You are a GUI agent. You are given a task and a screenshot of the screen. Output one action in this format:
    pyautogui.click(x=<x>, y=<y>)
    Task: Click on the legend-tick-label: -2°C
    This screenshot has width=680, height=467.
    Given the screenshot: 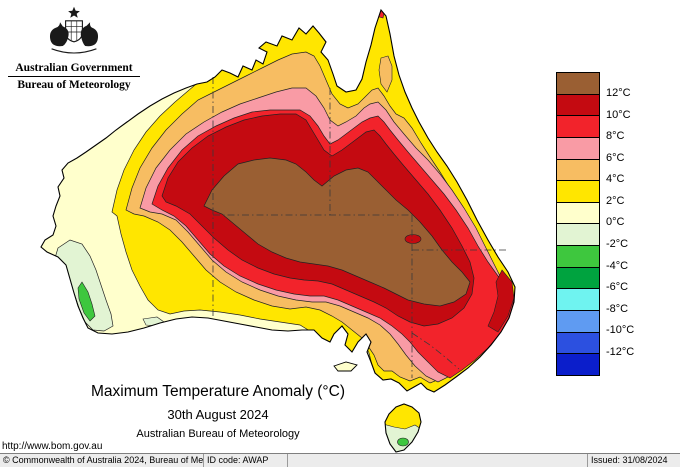 What is the action you would take?
    pyautogui.click(x=617, y=244)
    